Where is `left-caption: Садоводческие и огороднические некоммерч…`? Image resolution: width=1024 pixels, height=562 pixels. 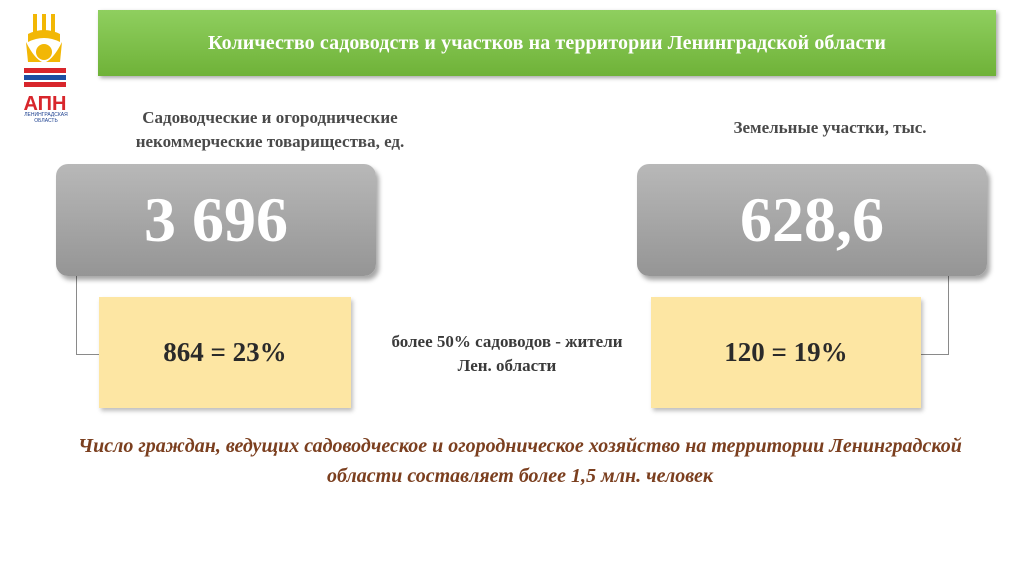 left-caption: Садоводческие и огороднические некоммерч… is located at coordinates (270, 129).